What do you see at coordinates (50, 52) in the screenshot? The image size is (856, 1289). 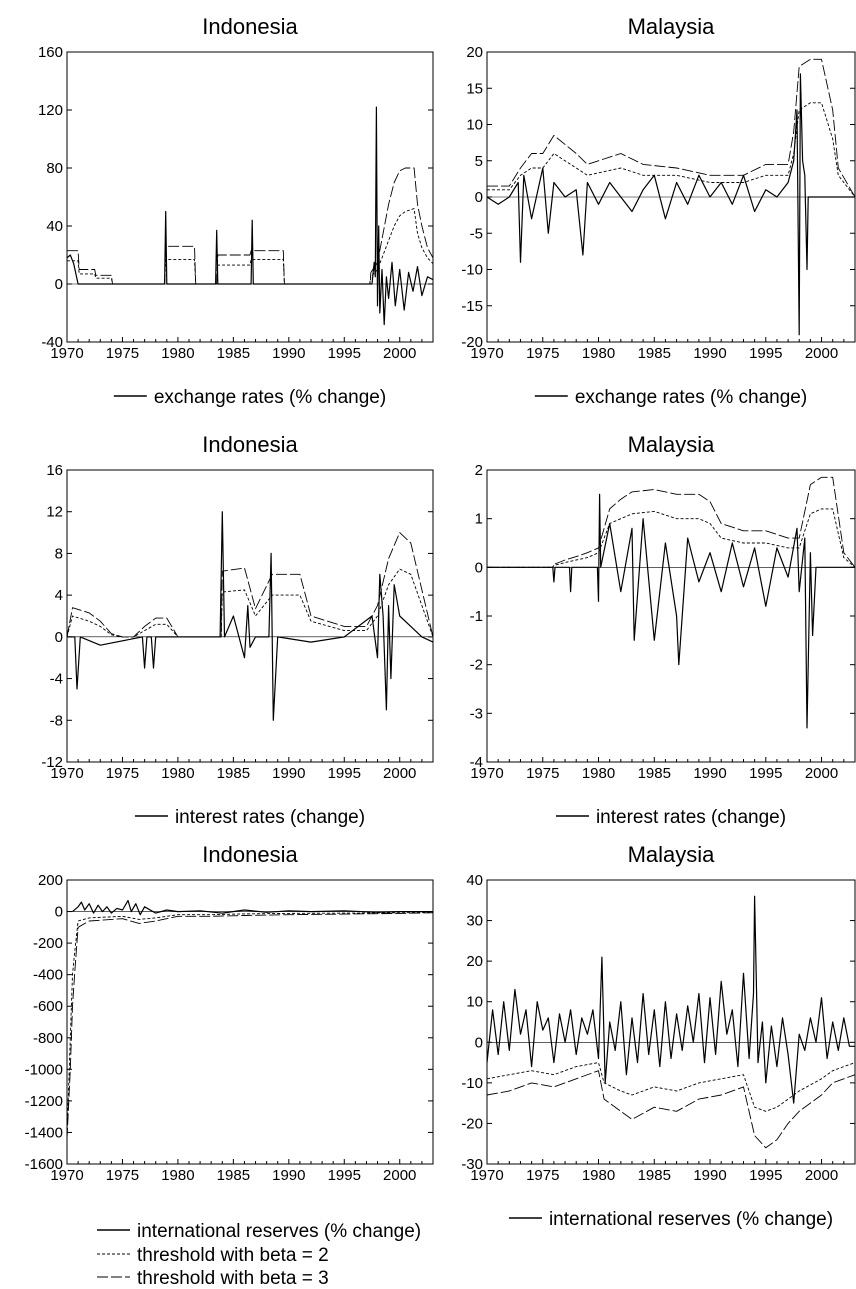 I see `y-tick-label: 160` at bounding box center [50, 52].